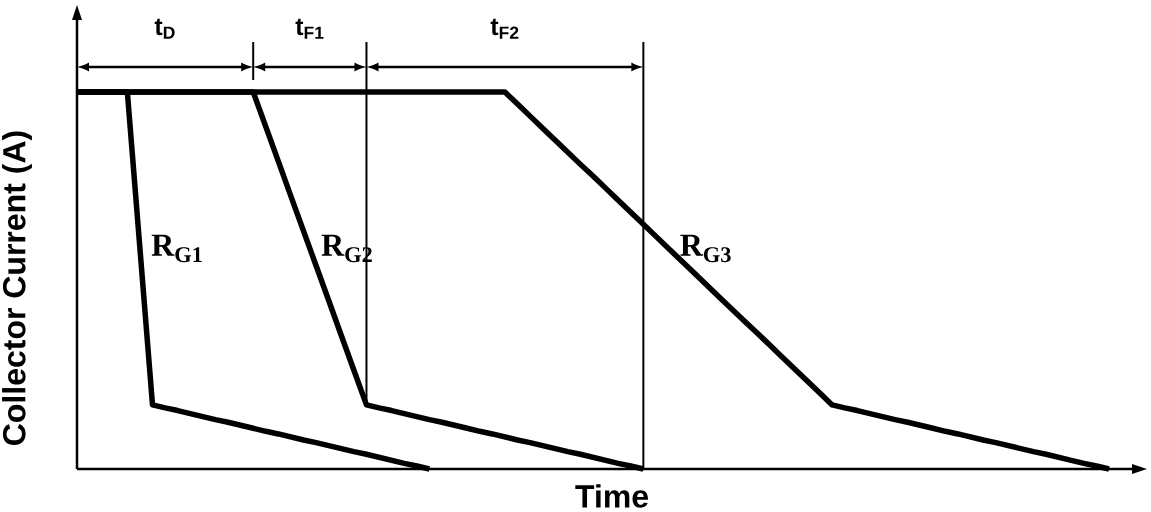 The height and width of the screenshot is (512, 1151). What do you see at coordinates (17, 288) in the screenshot?
I see `y-axis-title: Collector Current (A)` at bounding box center [17, 288].